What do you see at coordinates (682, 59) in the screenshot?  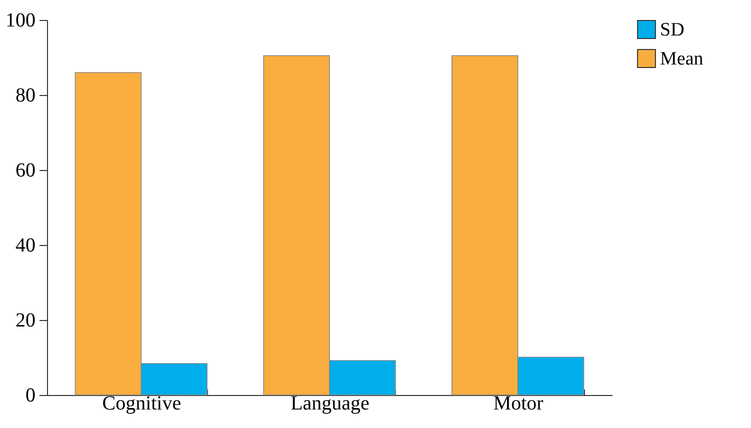 I see `legend-label: Mean` at bounding box center [682, 59].